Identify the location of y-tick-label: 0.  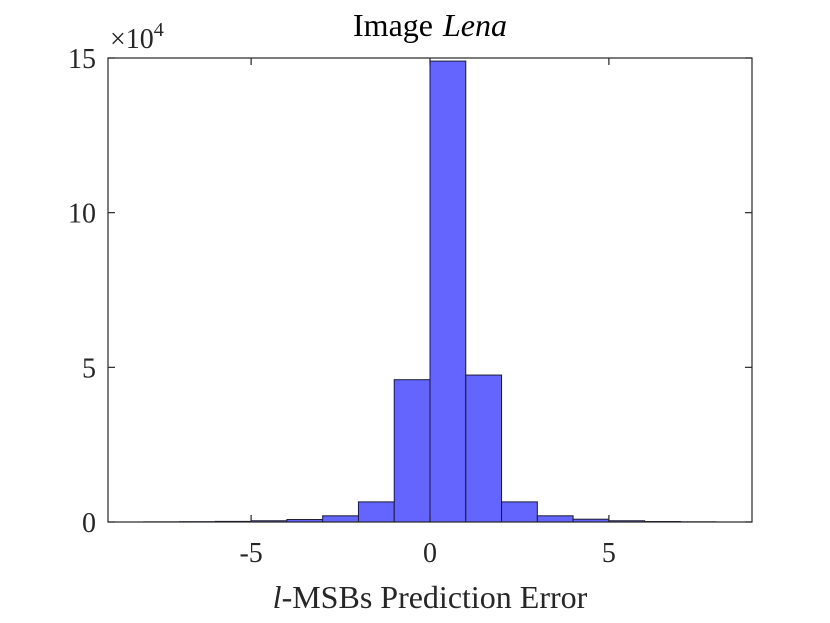
(89, 523).